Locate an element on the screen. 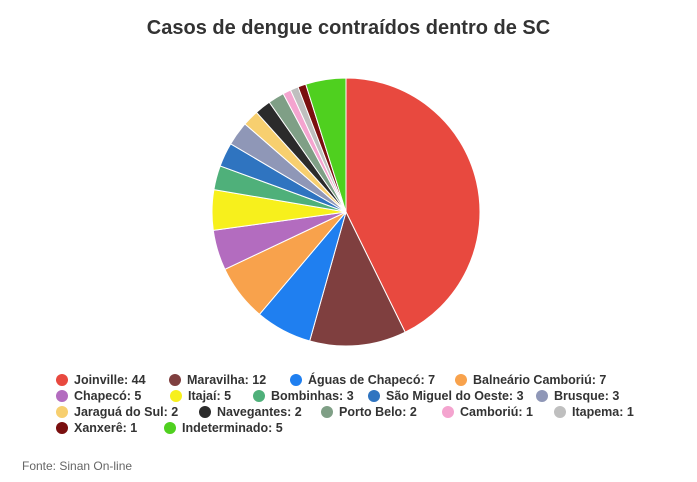 This screenshot has width=697, height=482. legend-item: Balneário Camboriú: 7 is located at coordinates (530, 380).